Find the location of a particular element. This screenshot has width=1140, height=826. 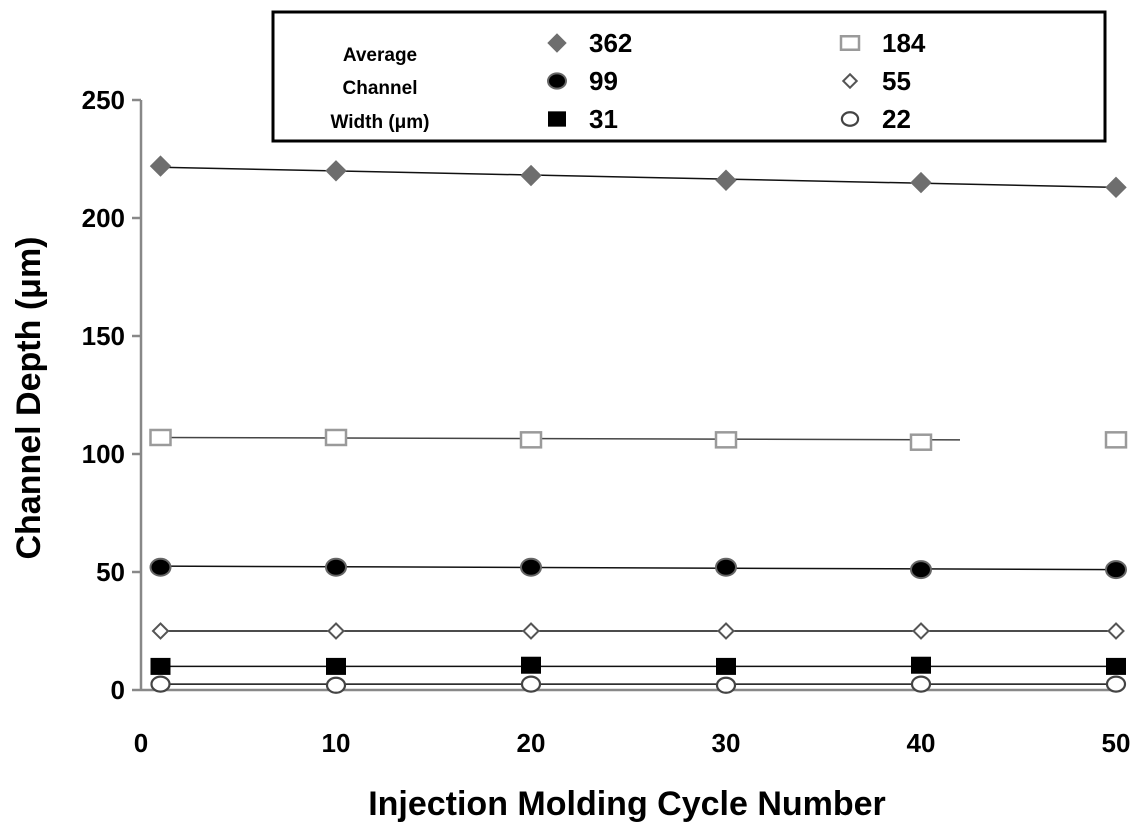

legend-title-line-1: Average is located at coordinates (380, 55).